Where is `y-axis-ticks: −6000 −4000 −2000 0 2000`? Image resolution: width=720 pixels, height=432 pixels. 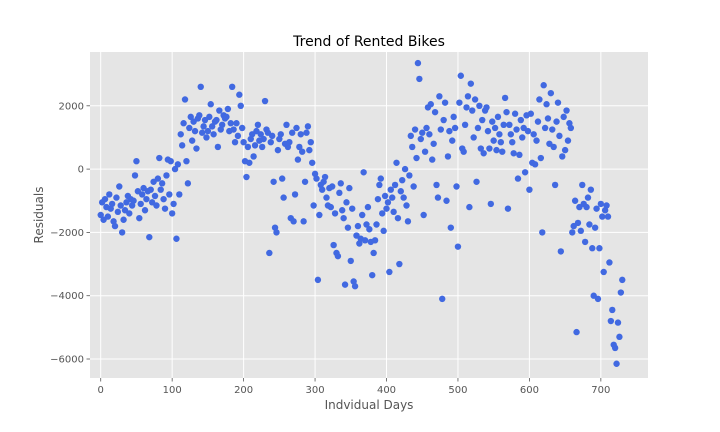
y-axis-ticks: −6000 −4000 −2000 0 2000 is located at coordinates (70, 233).